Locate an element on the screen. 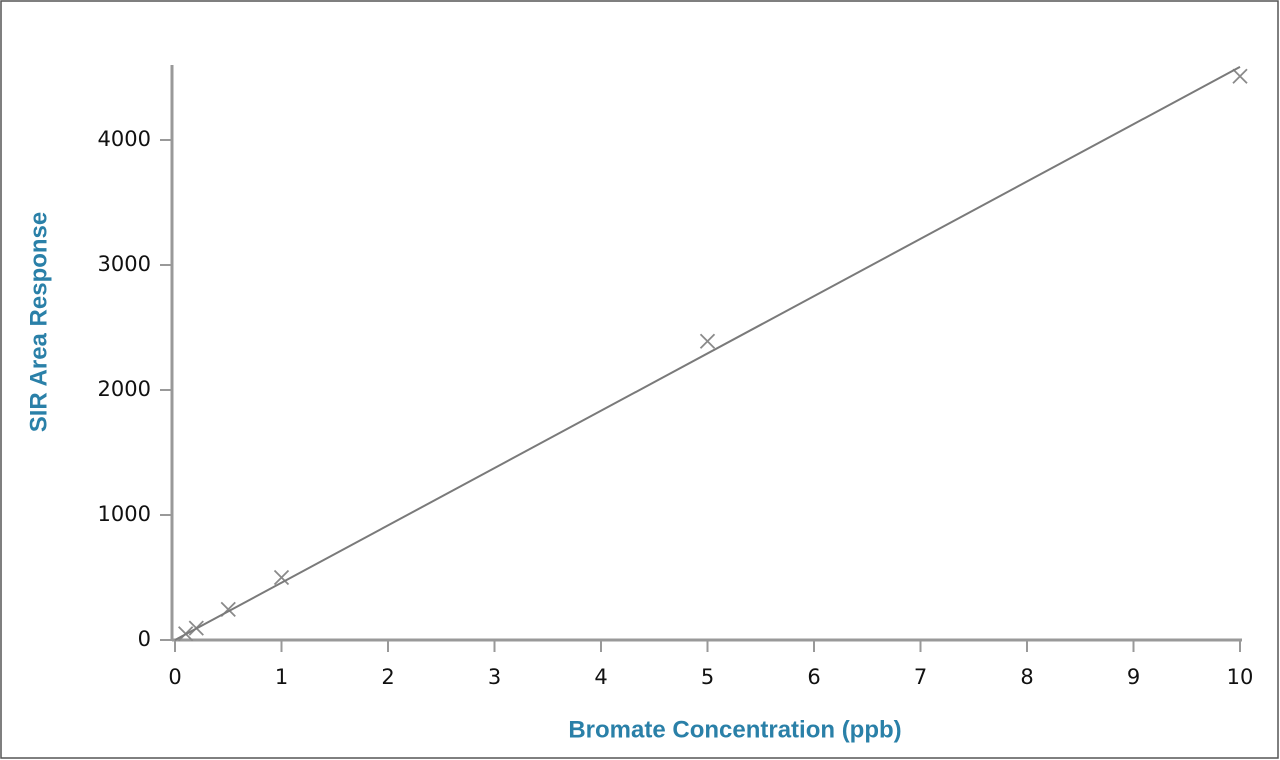 This screenshot has height=760, width=1280. x-tick-label: 2 is located at coordinates (387, 677).